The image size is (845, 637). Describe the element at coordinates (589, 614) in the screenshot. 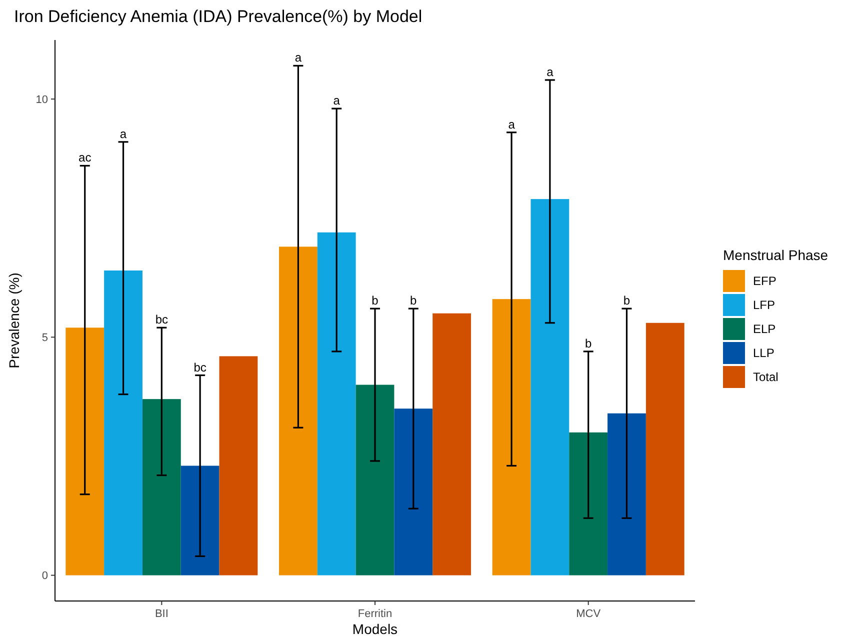

I see `x-tick-label: MCV` at that location.